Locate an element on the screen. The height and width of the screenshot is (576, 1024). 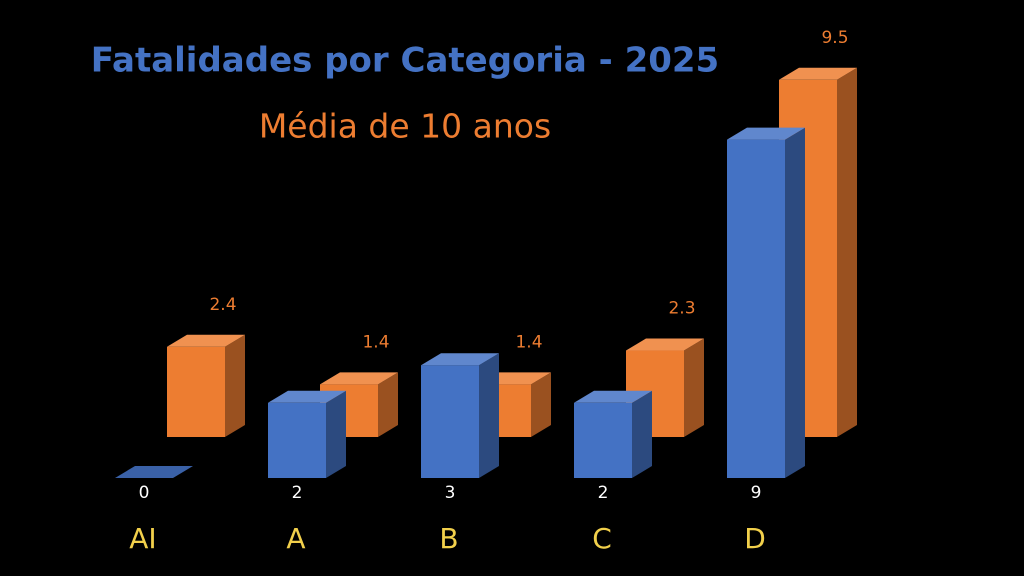
value-label: 3 is located at coordinates (450, 493).